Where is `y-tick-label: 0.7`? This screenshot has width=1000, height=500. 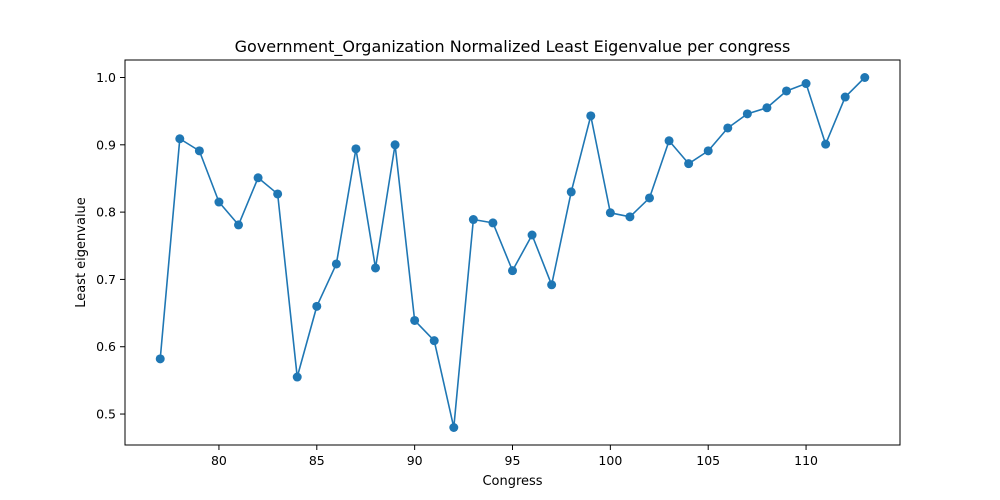 y-tick-label: 0.7 is located at coordinates (106, 279).